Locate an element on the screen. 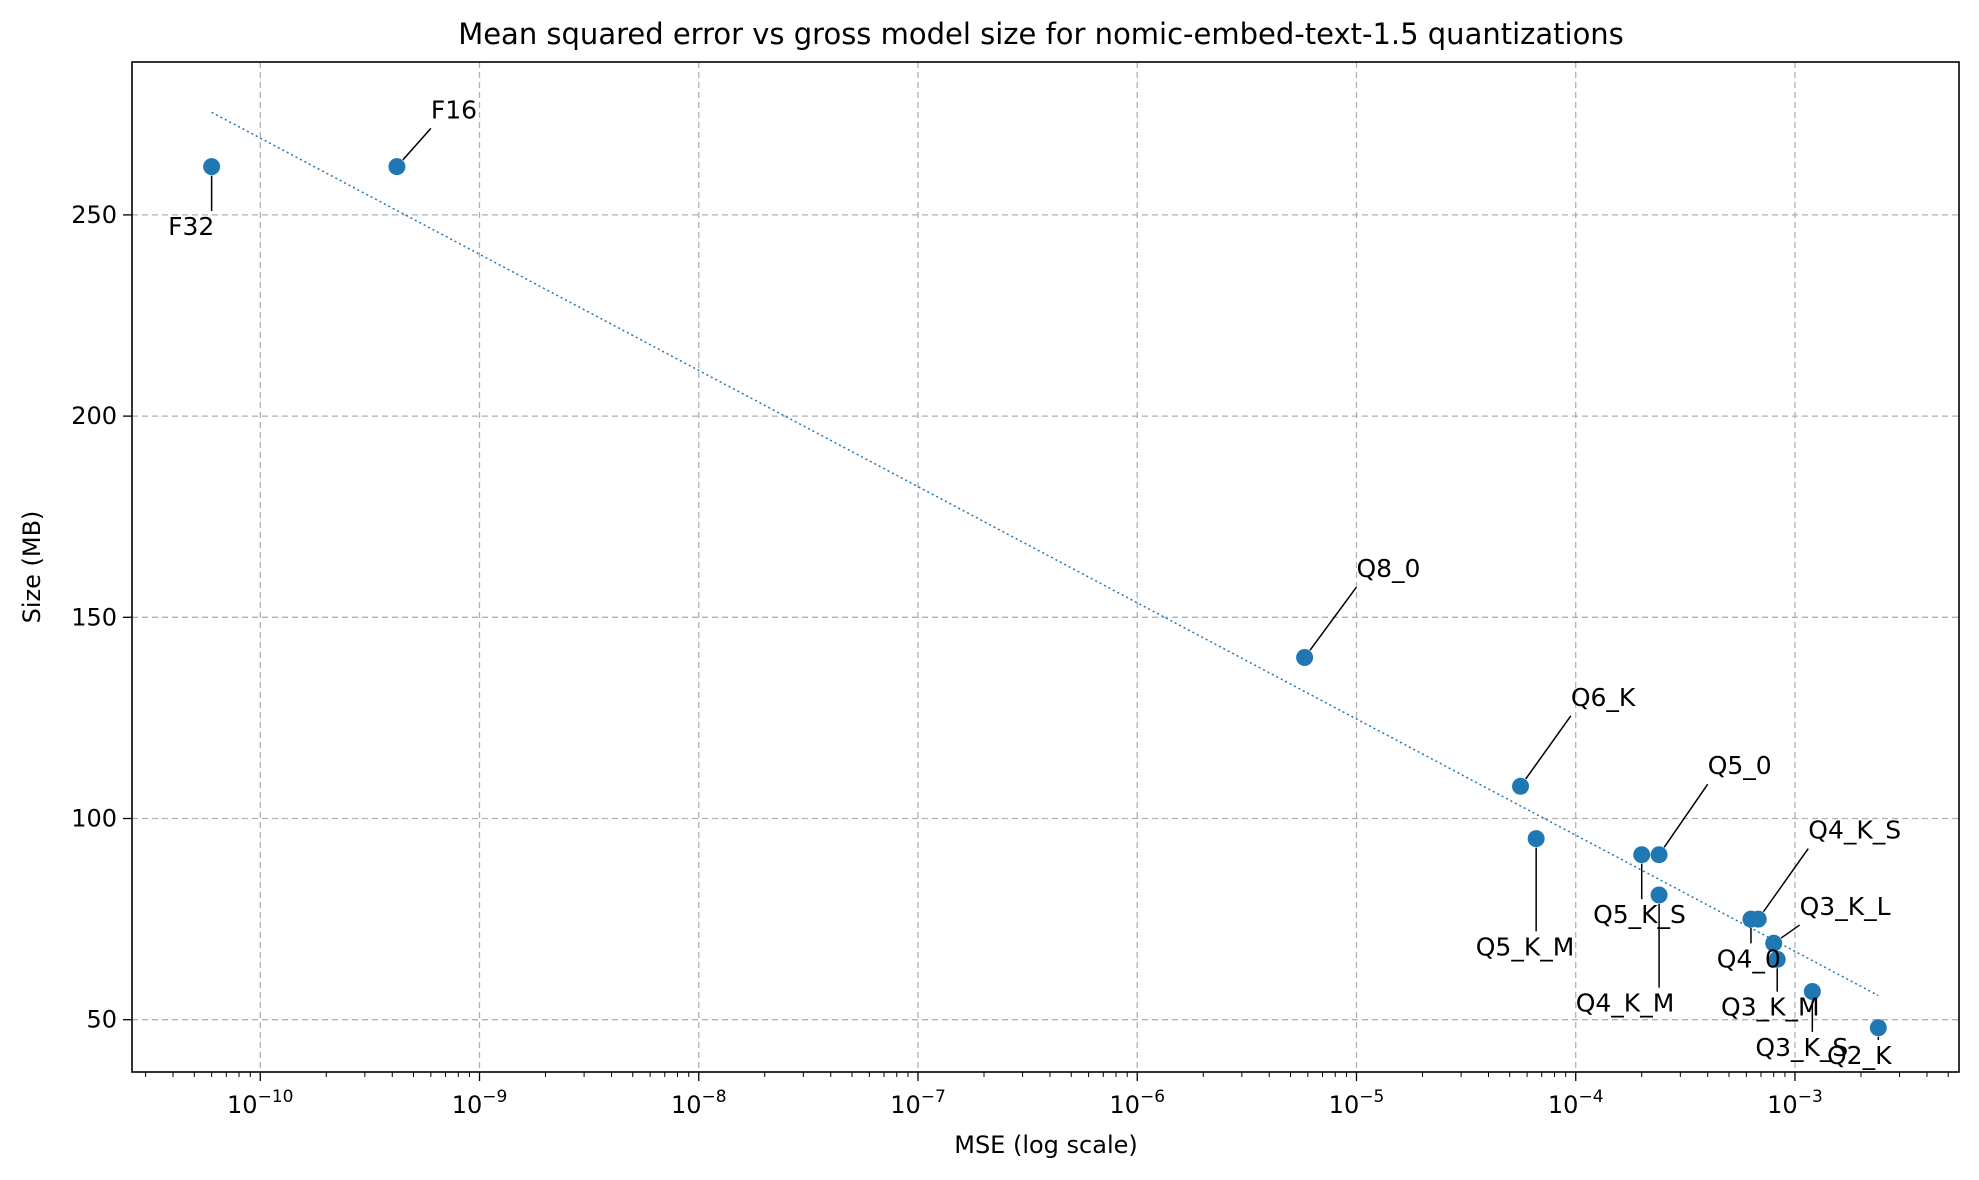 This screenshot has width=1979, height=1180. point-label: Q8_0 is located at coordinates (1388, 568).